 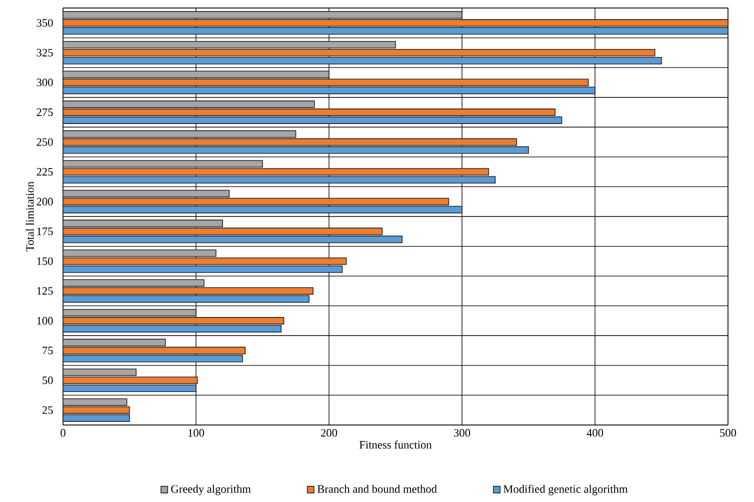 I want to click on legend-label: Modified genetic algorithm, so click(x=565, y=490).